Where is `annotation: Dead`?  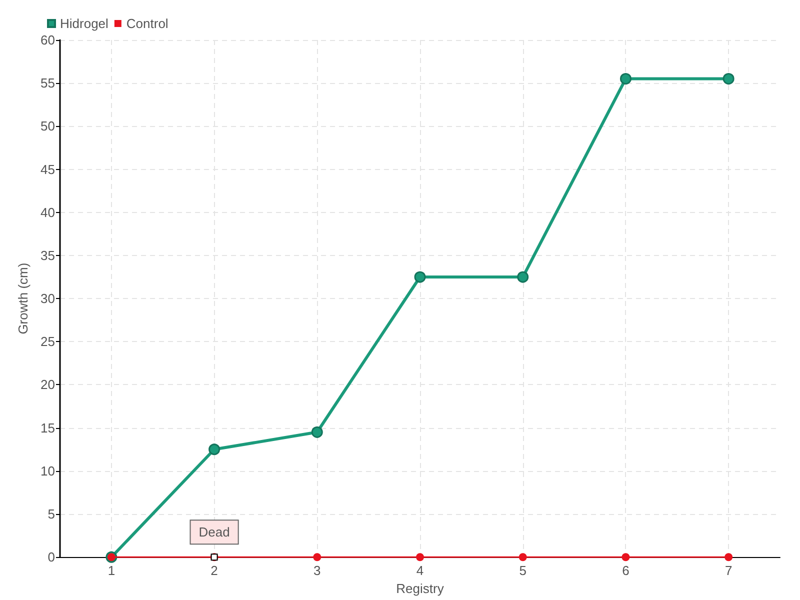
annotation: Dead is located at coordinates (214, 532).